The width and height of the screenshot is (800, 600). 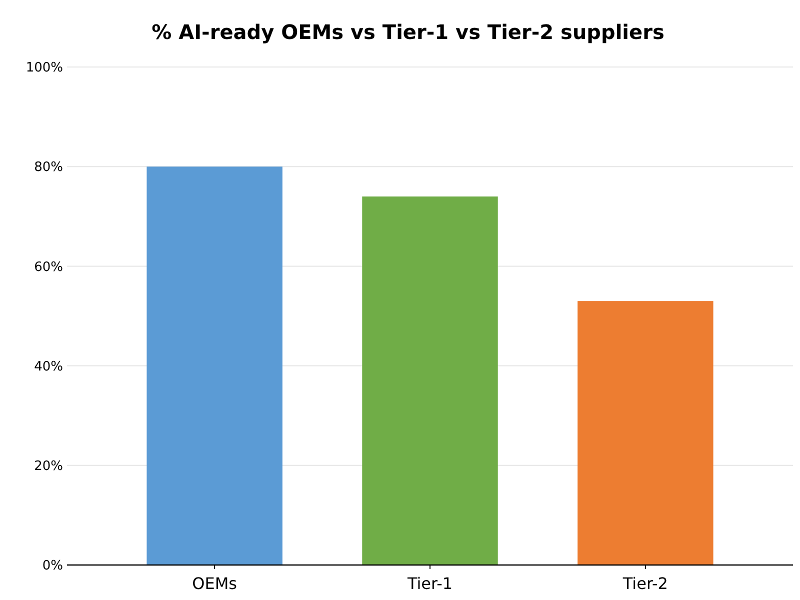 What do you see at coordinates (48, 366) in the screenshot?
I see `y-tick-label: 40%` at bounding box center [48, 366].